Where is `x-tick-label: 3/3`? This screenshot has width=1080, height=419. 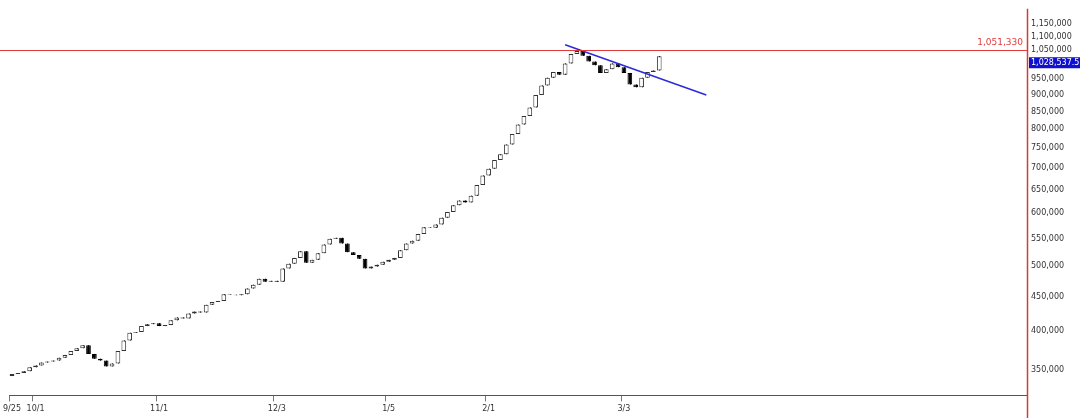
x-tick-label: 3/3 is located at coordinates (624, 409).